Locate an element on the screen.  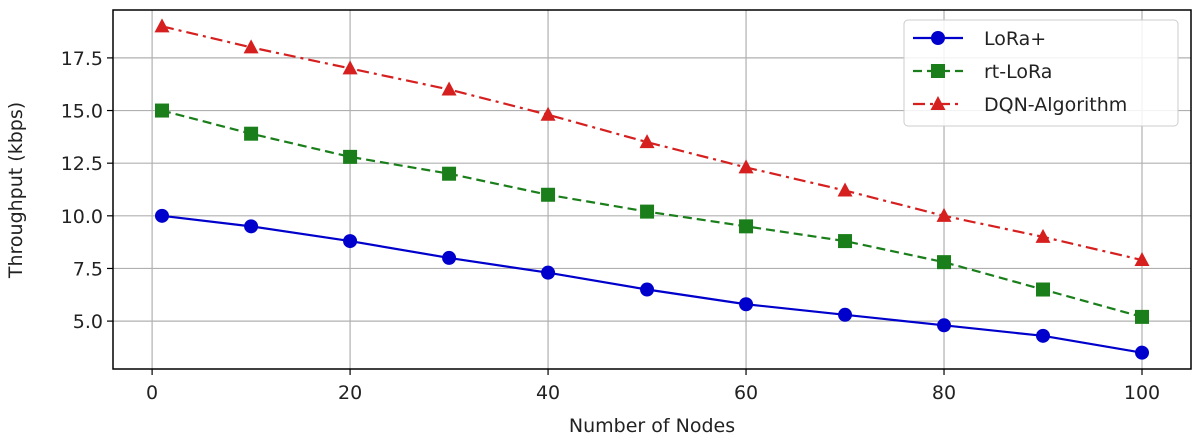
legend-label: DQN-Algorithm is located at coordinates (1055, 105).